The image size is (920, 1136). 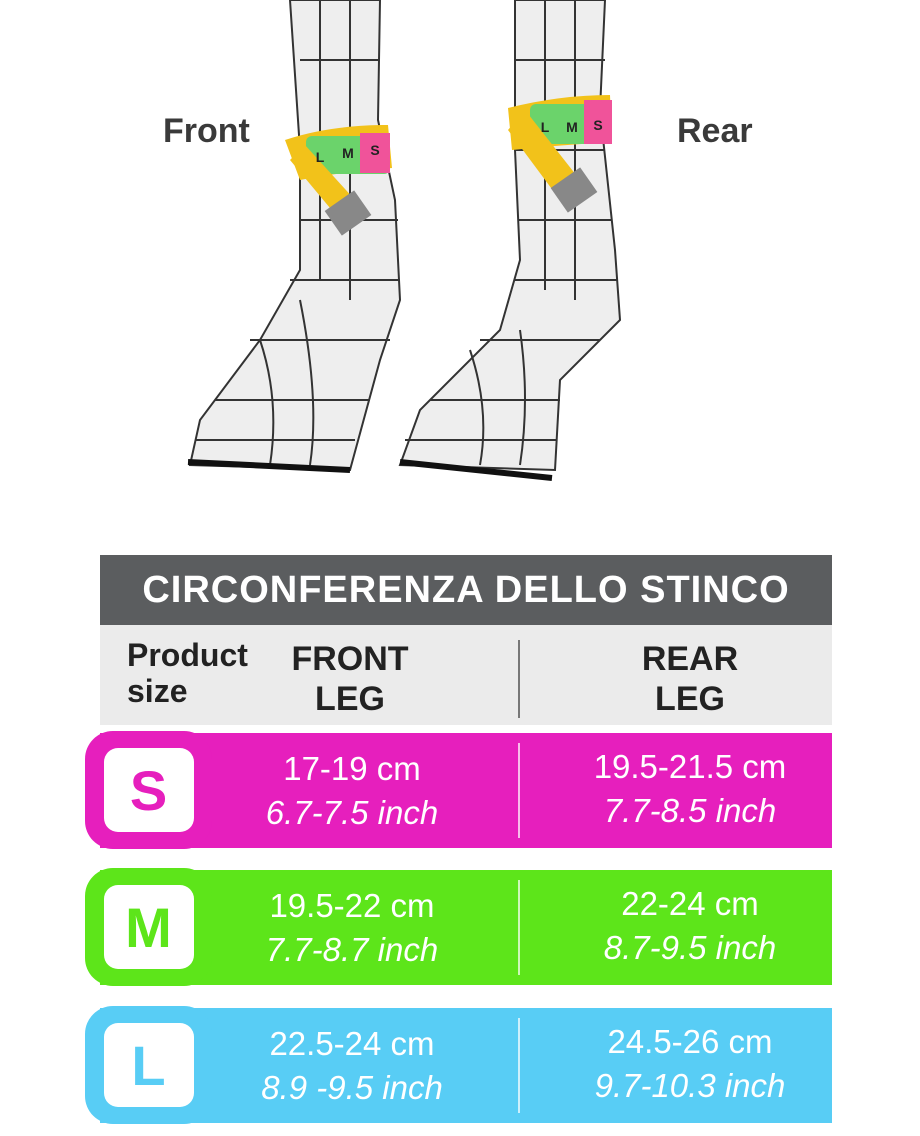 I want to click on front-cm: 17-19 cm, so click(x=352, y=768).